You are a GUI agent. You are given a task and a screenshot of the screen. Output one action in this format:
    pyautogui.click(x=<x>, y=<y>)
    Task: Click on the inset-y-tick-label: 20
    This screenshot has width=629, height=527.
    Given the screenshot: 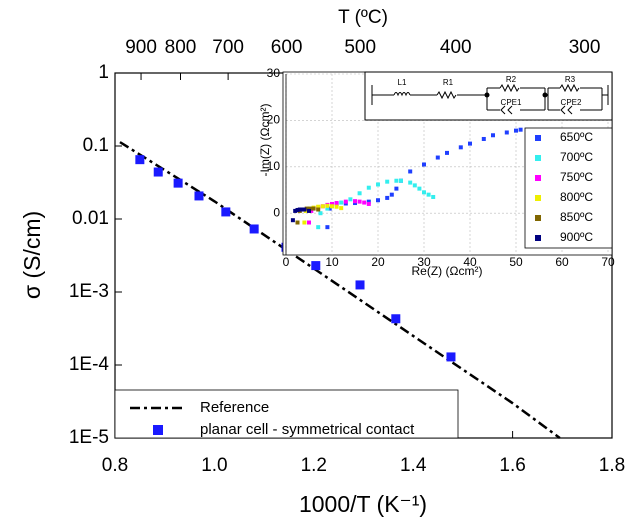 What is the action you would take?
    pyautogui.click(x=274, y=120)
    